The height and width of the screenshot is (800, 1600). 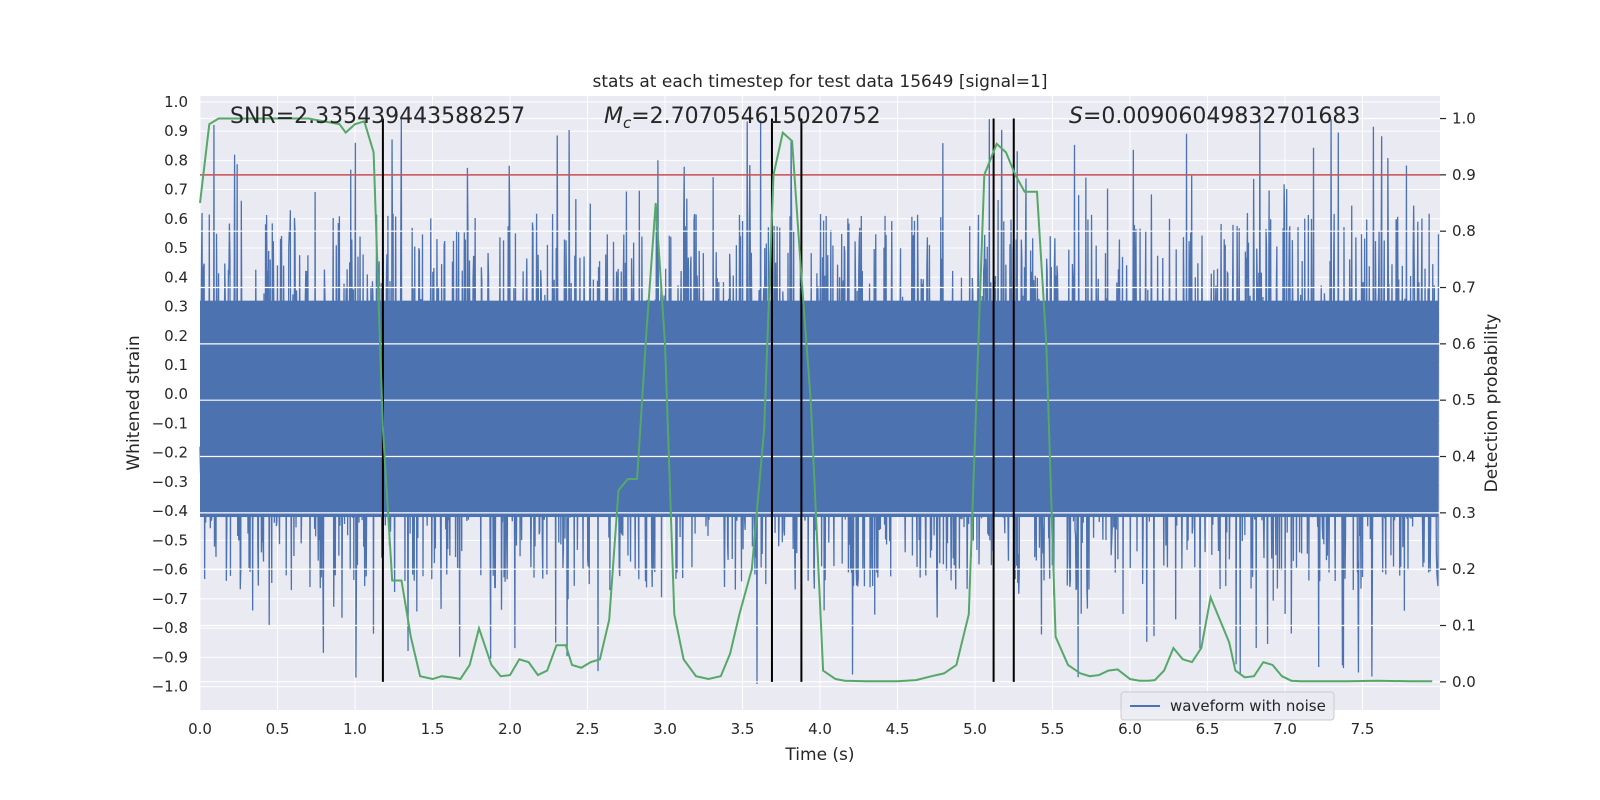 I want to click on s-annotation: S=0.00906049832701683, so click(x=1214, y=116).